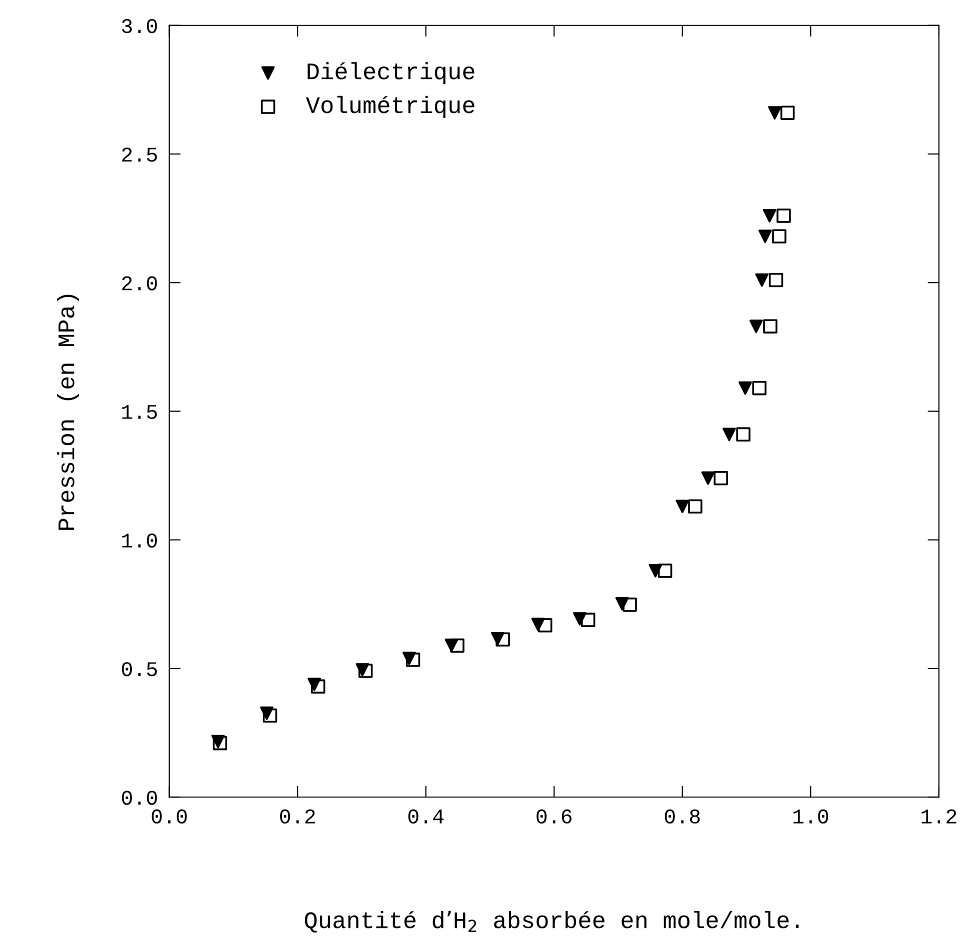 The height and width of the screenshot is (940, 962). Describe the element at coordinates (139, 412) in the screenshot. I see `y-tick-label: 1.5` at that location.